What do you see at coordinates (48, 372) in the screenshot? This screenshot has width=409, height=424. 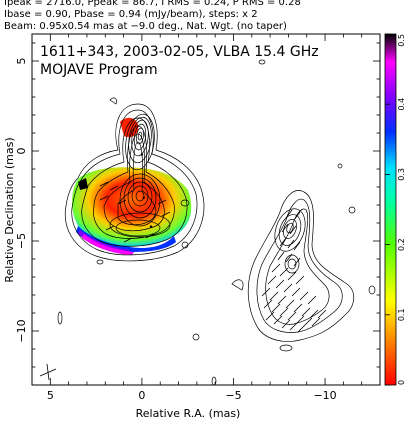 I see `beam-marker` at bounding box center [48, 372].